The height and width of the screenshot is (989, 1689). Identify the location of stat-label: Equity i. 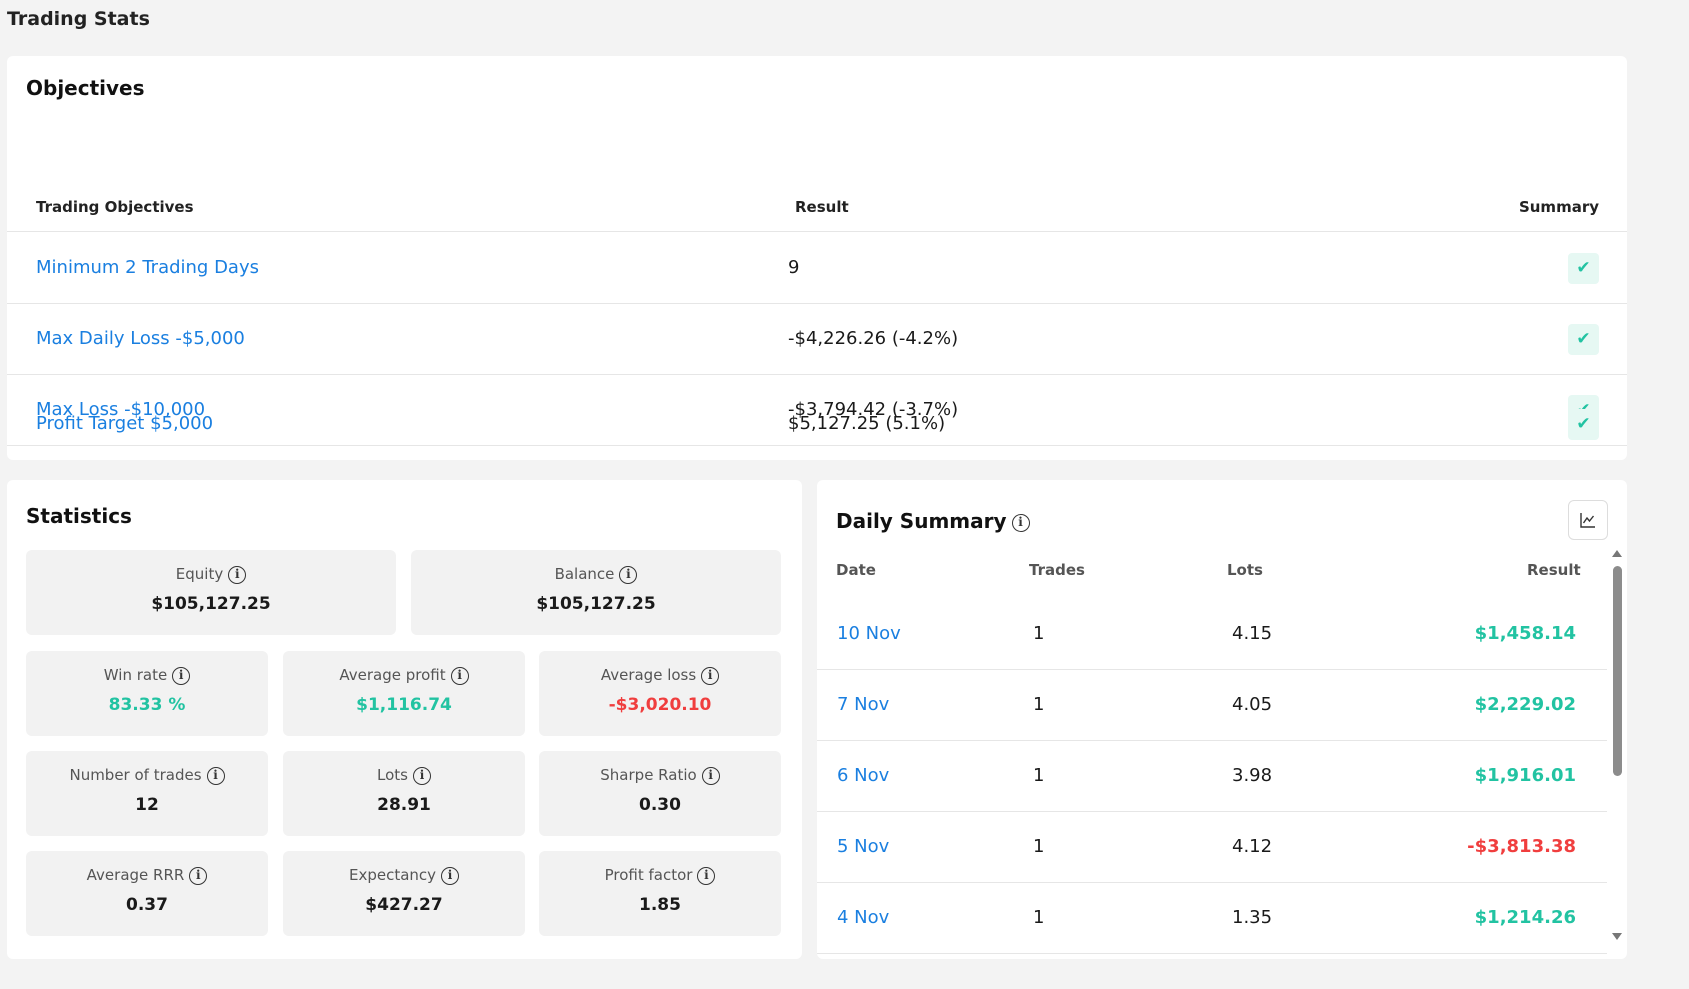
(211, 574).